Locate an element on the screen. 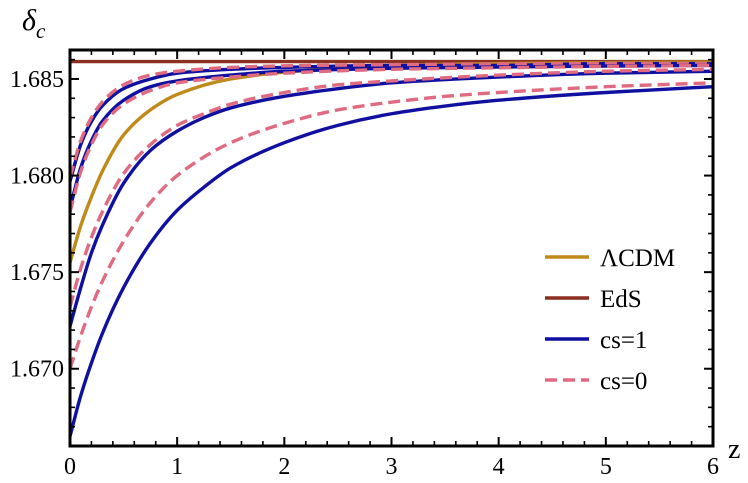 The width and height of the screenshot is (748, 483). x-tick-label: 1 is located at coordinates (177, 467).